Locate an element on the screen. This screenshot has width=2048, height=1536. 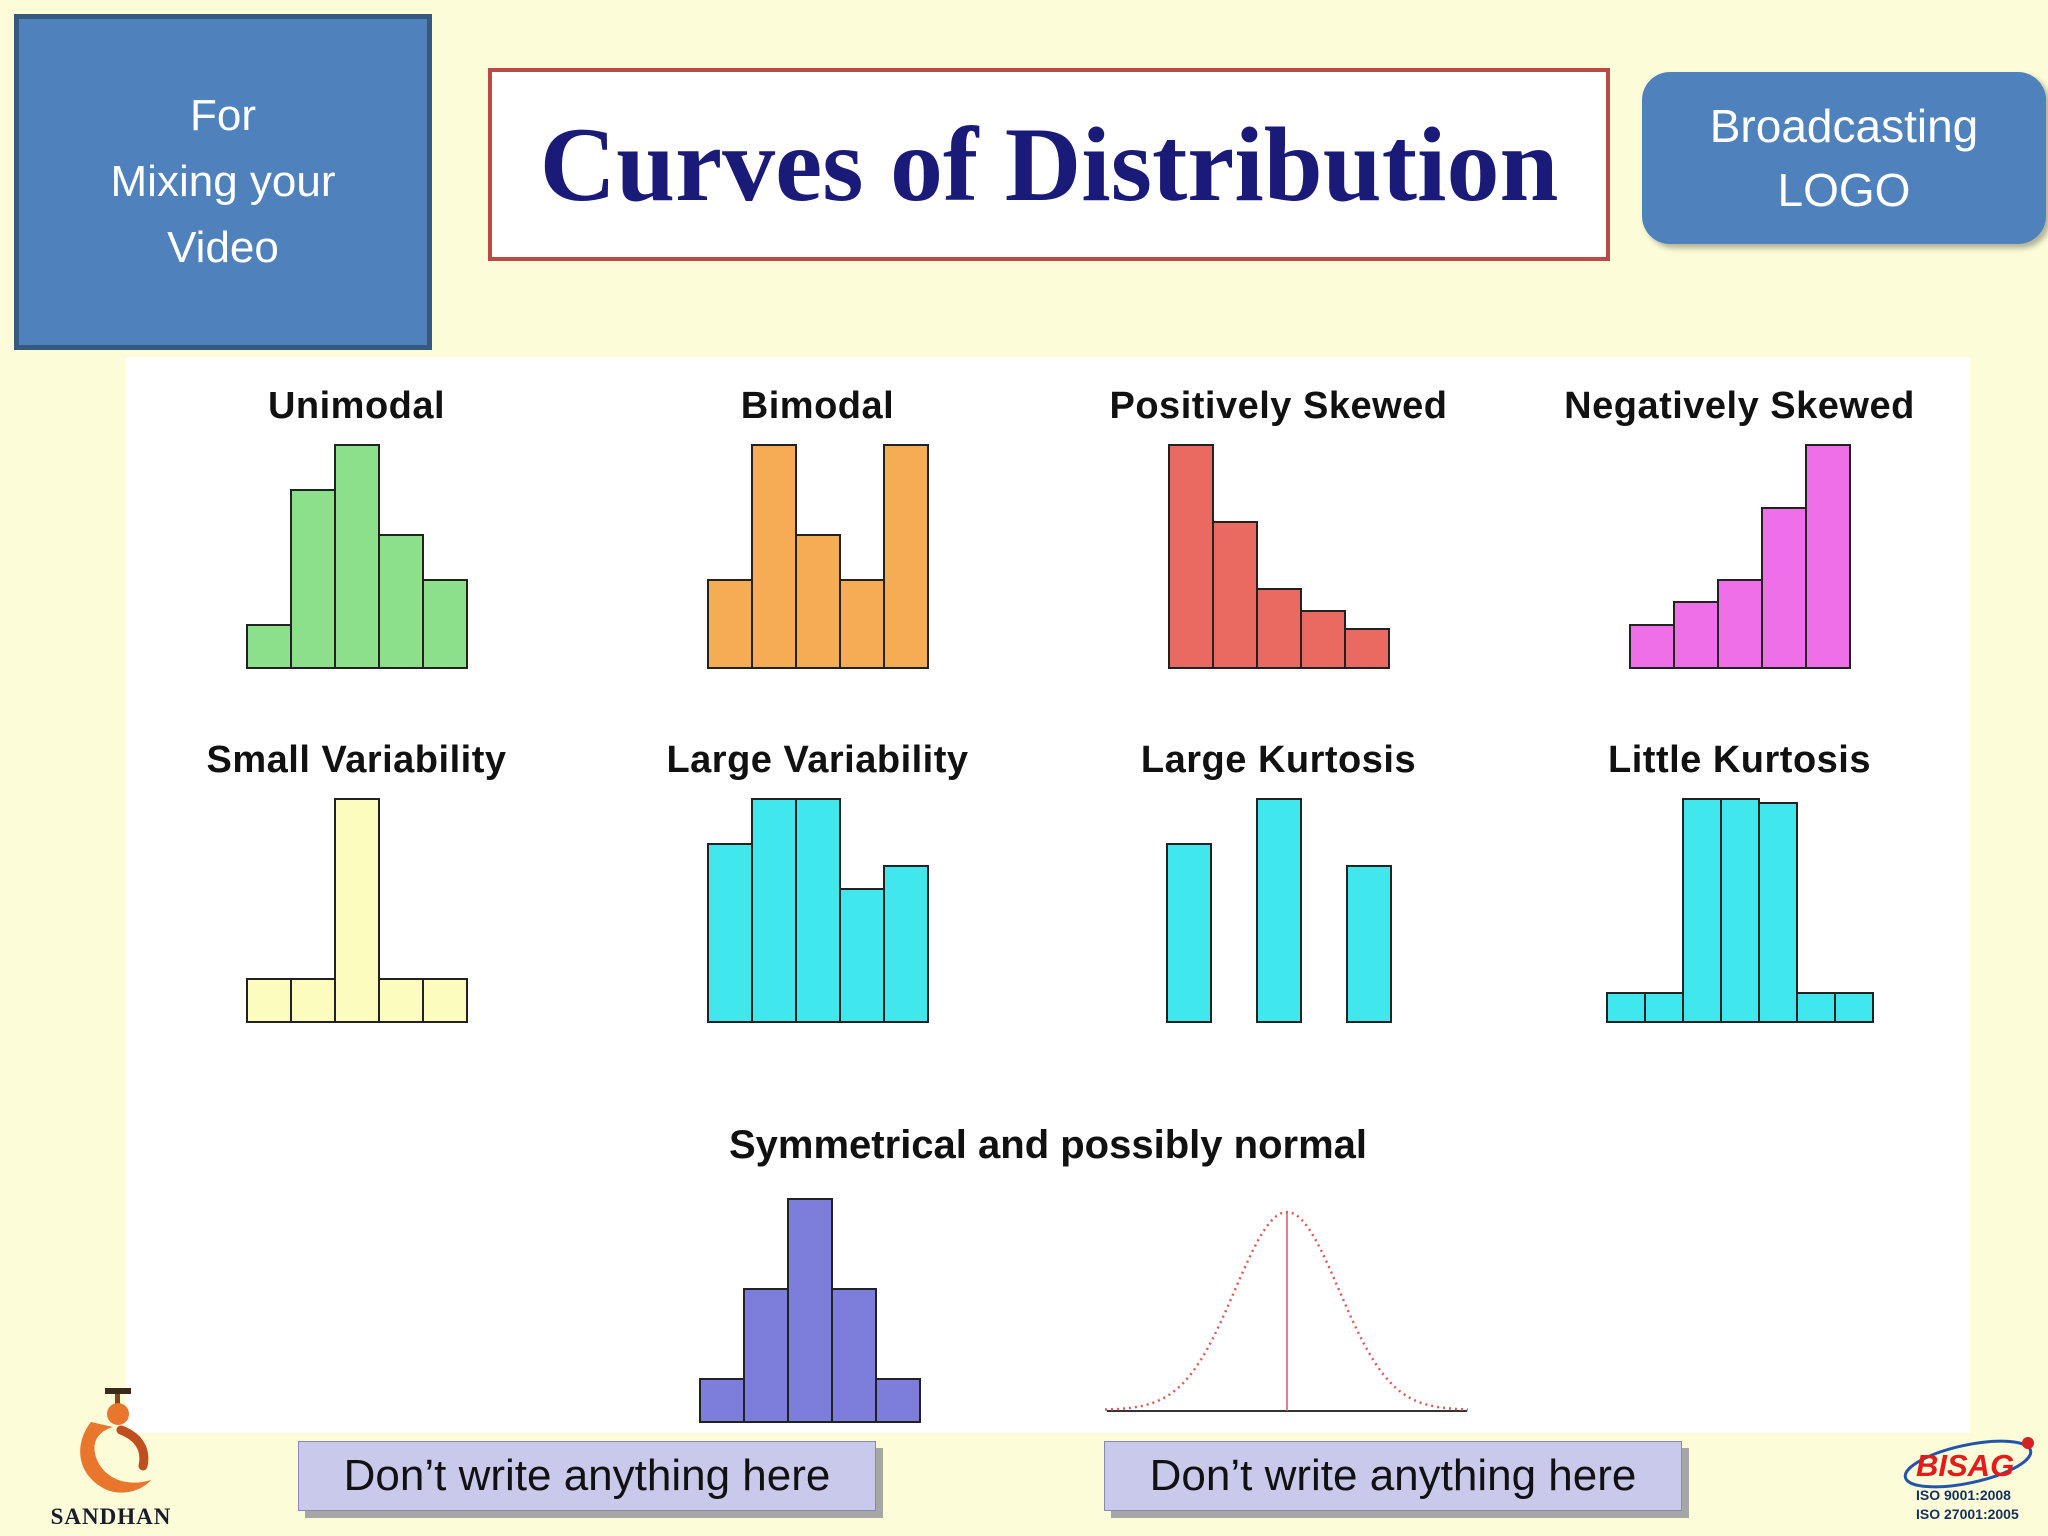
chart-title-symmetrical: Symmetrical and possibly normal is located at coordinates (1048, 1145).